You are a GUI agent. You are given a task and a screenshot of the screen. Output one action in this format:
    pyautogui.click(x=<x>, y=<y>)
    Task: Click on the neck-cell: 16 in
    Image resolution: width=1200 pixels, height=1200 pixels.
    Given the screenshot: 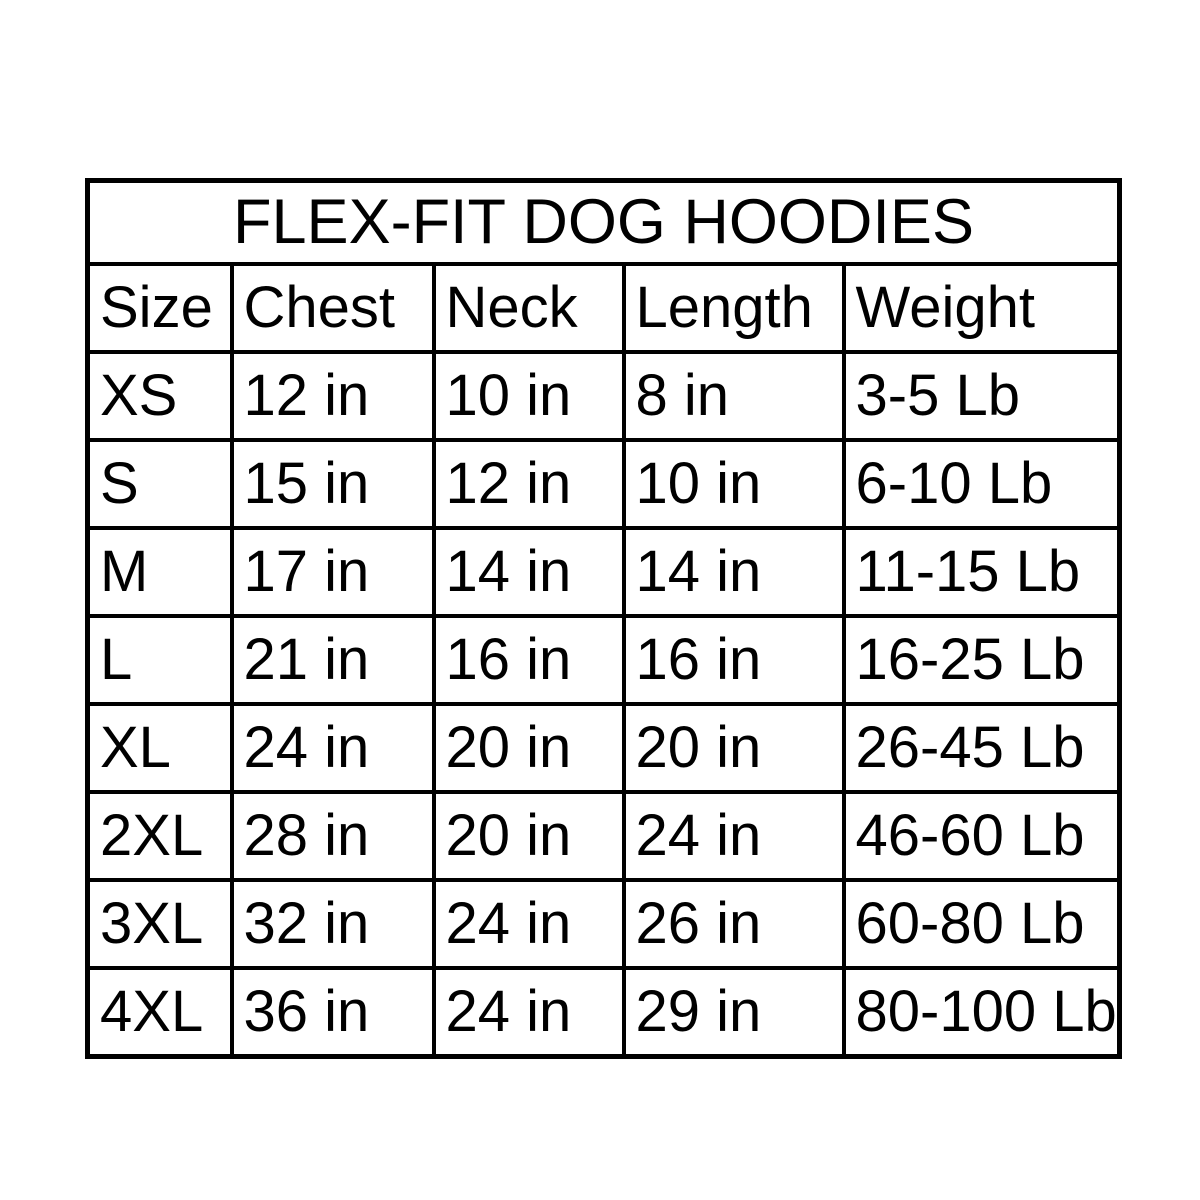 What is the action you would take?
    pyautogui.click(x=528, y=660)
    